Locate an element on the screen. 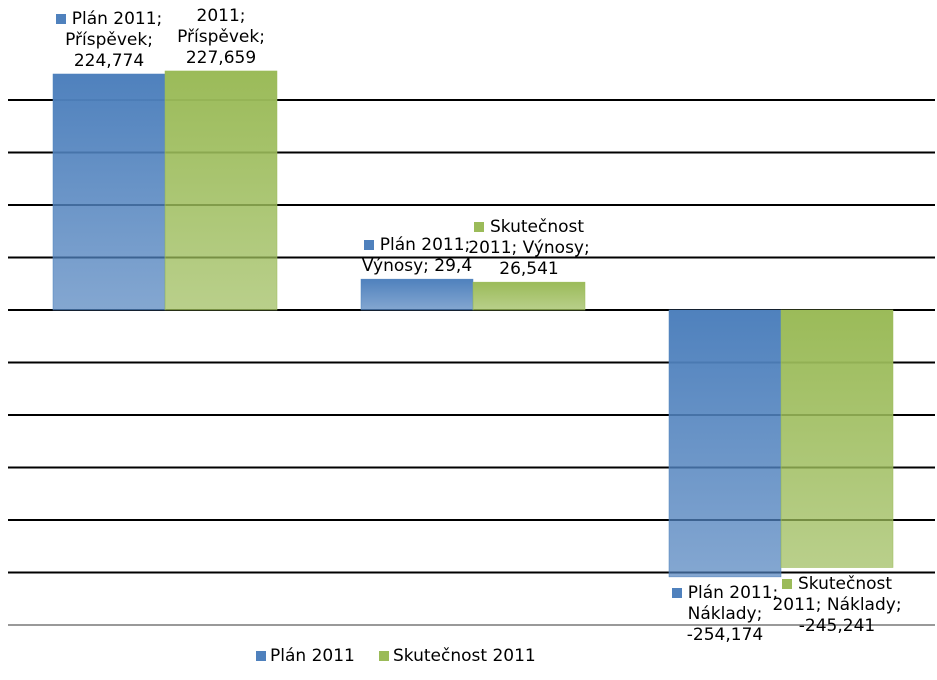  data-label-text: Plán 2011; Náklady; -254,174 is located at coordinates (732, 613).